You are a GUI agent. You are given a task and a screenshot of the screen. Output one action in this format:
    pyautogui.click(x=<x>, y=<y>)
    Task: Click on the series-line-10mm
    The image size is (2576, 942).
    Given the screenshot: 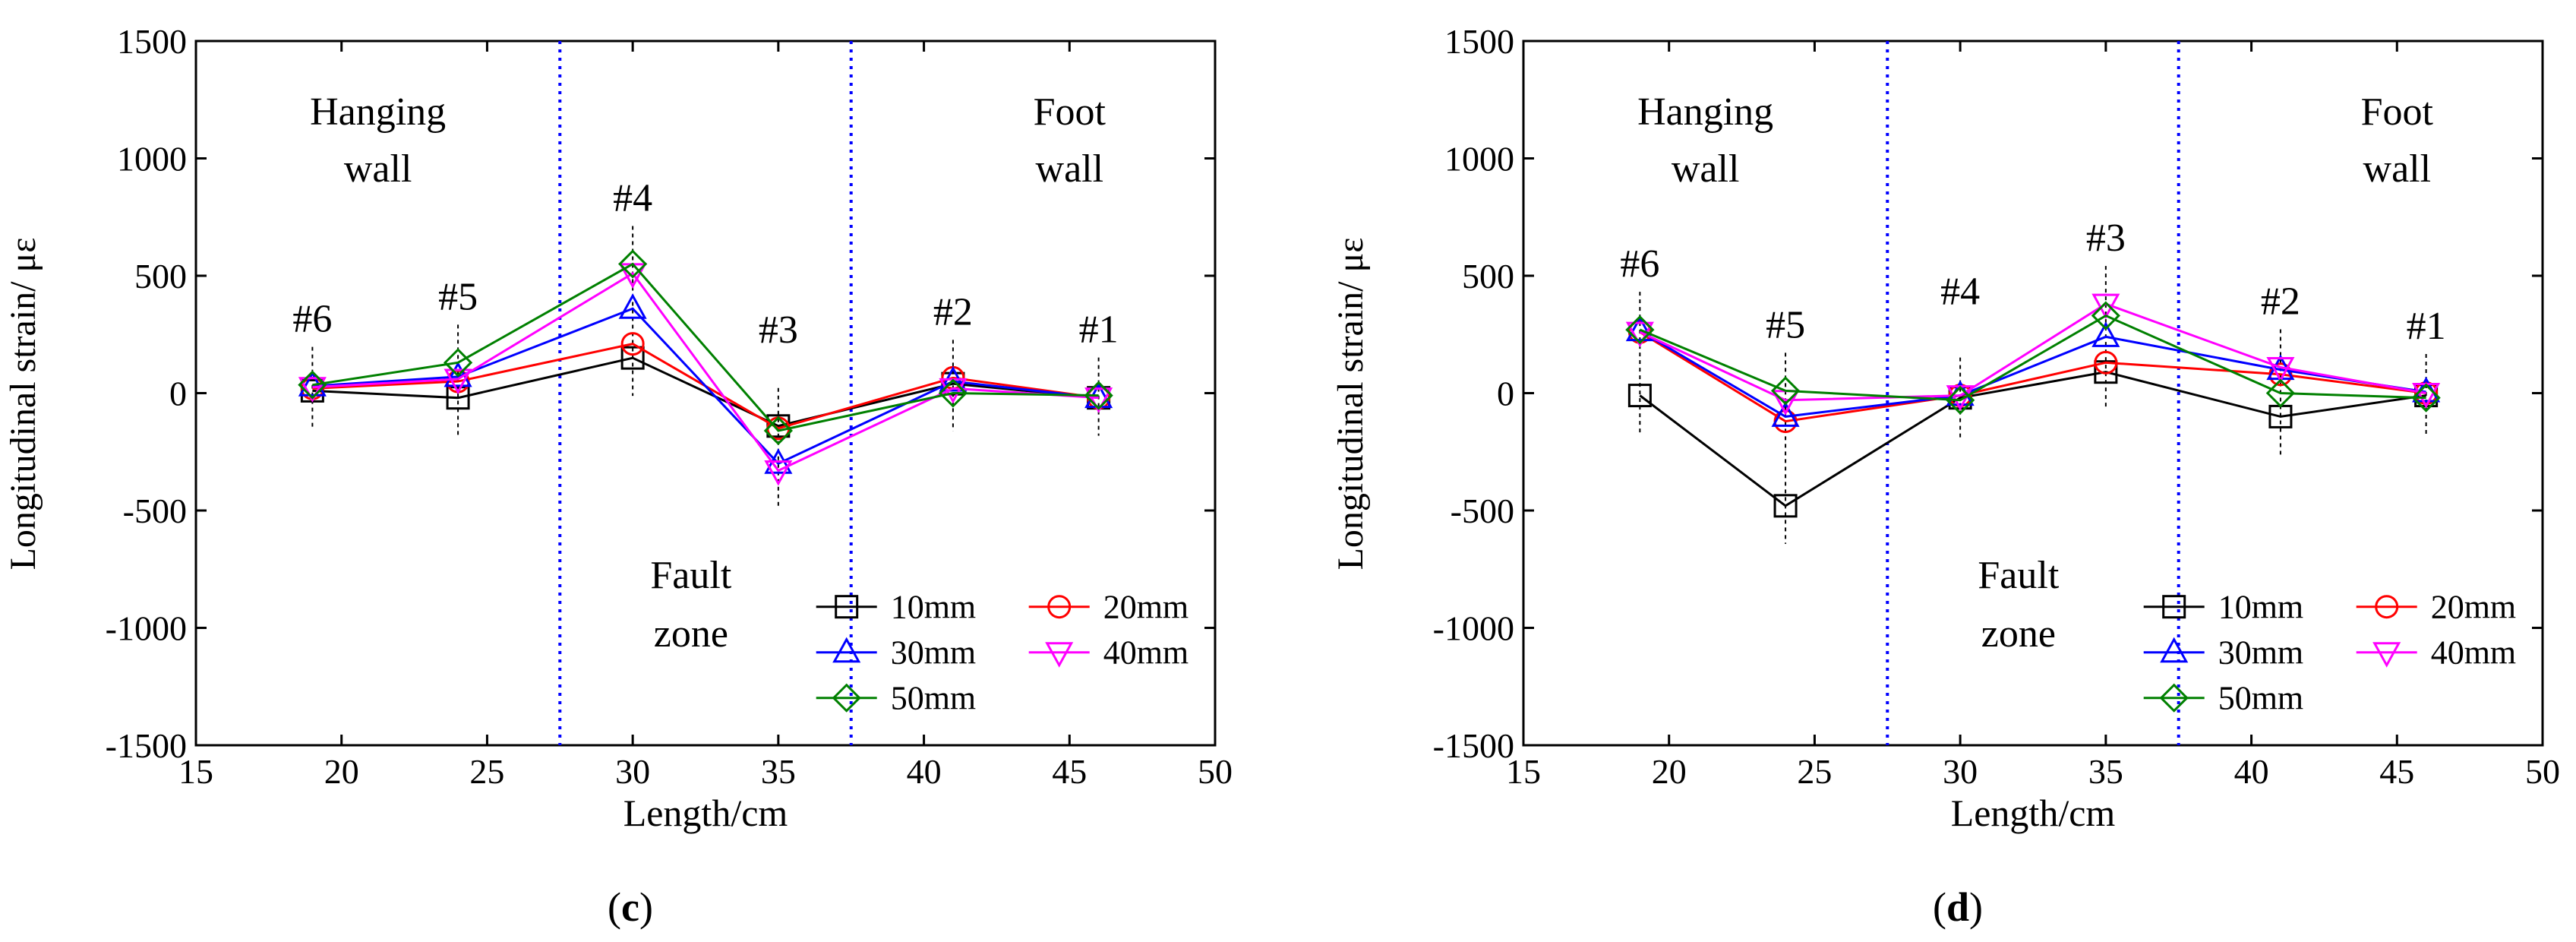 What is the action you would take?
    pyautogui.click(x=2032, y=439)
    